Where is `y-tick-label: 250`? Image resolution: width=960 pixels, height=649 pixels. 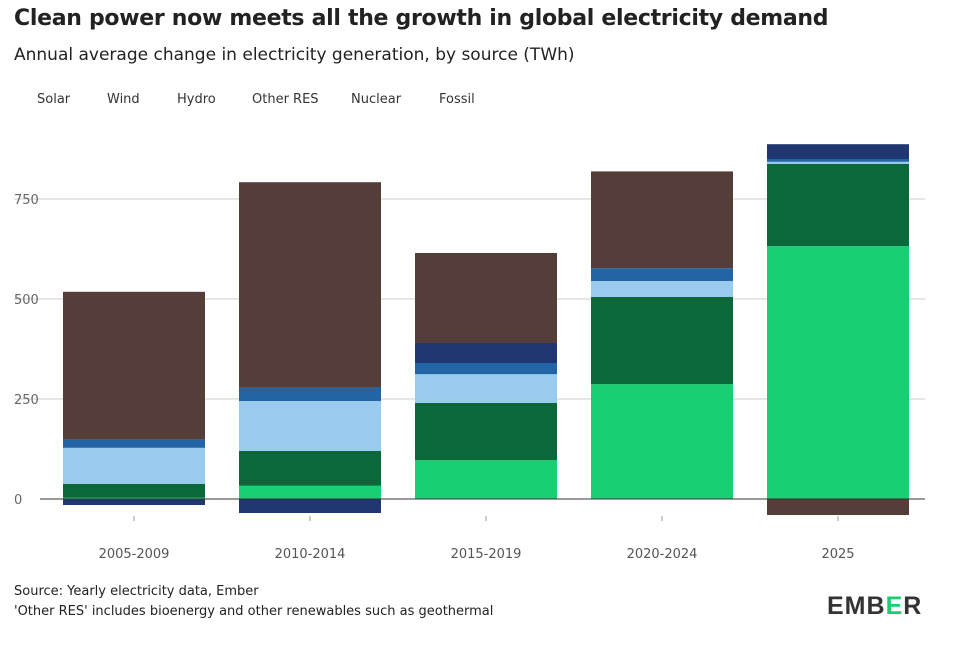 y-tick-label: 250 is located at coordinates (26, 400).